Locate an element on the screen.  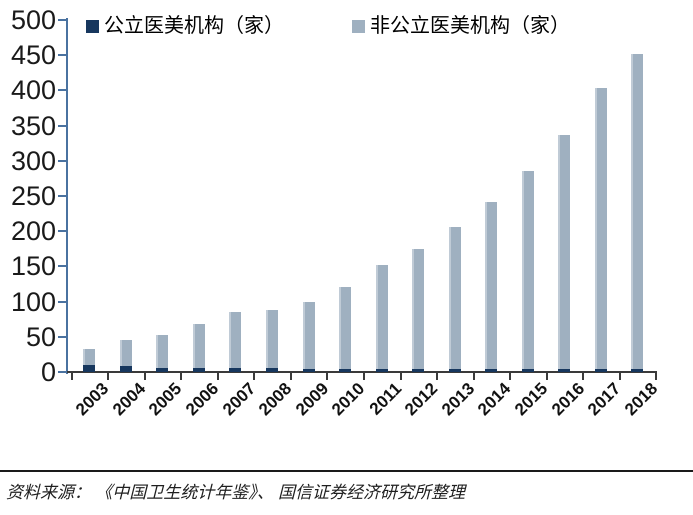
bar-public-2009 is located at coordinates (308, 370).